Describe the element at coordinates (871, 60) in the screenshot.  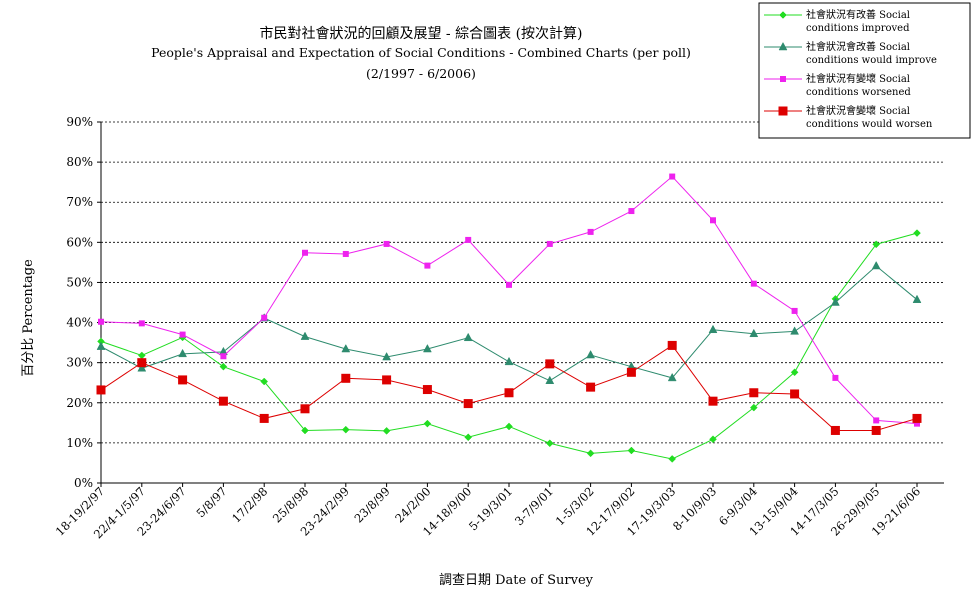
I see `legend-label-line2: conditions would improve` at that location.